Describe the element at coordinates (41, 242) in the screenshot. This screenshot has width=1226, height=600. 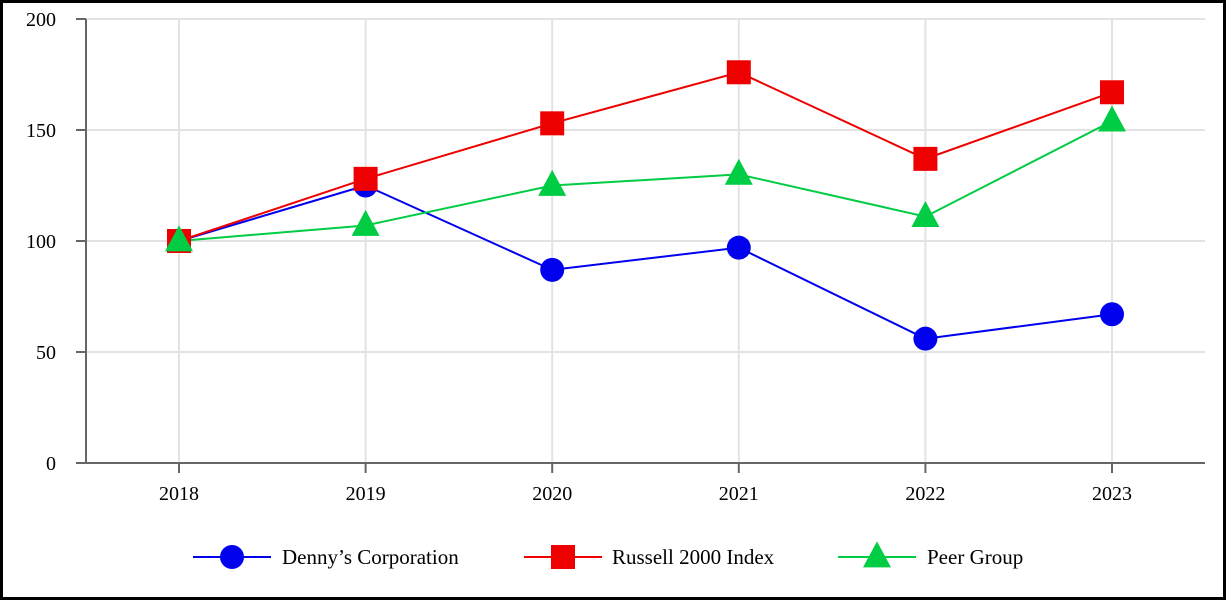
I see `y-tick-label: 100` at that location.